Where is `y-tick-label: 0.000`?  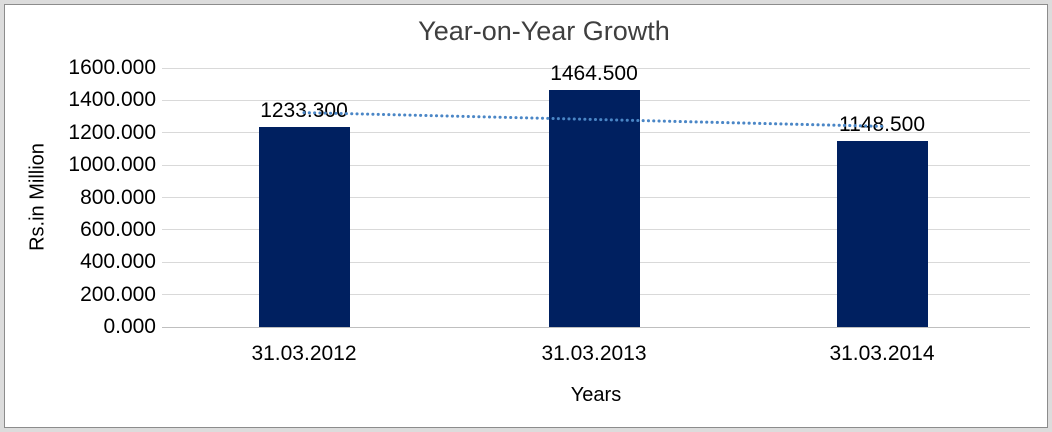 y-tick-label: 0.000 is located at coordinates (129, 326).